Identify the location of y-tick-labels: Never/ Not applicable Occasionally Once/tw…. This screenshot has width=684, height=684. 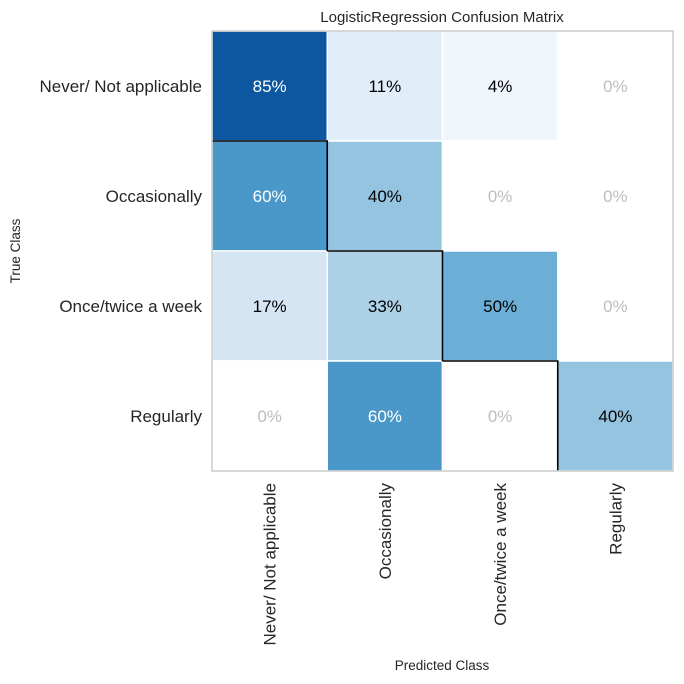
(120, 251).